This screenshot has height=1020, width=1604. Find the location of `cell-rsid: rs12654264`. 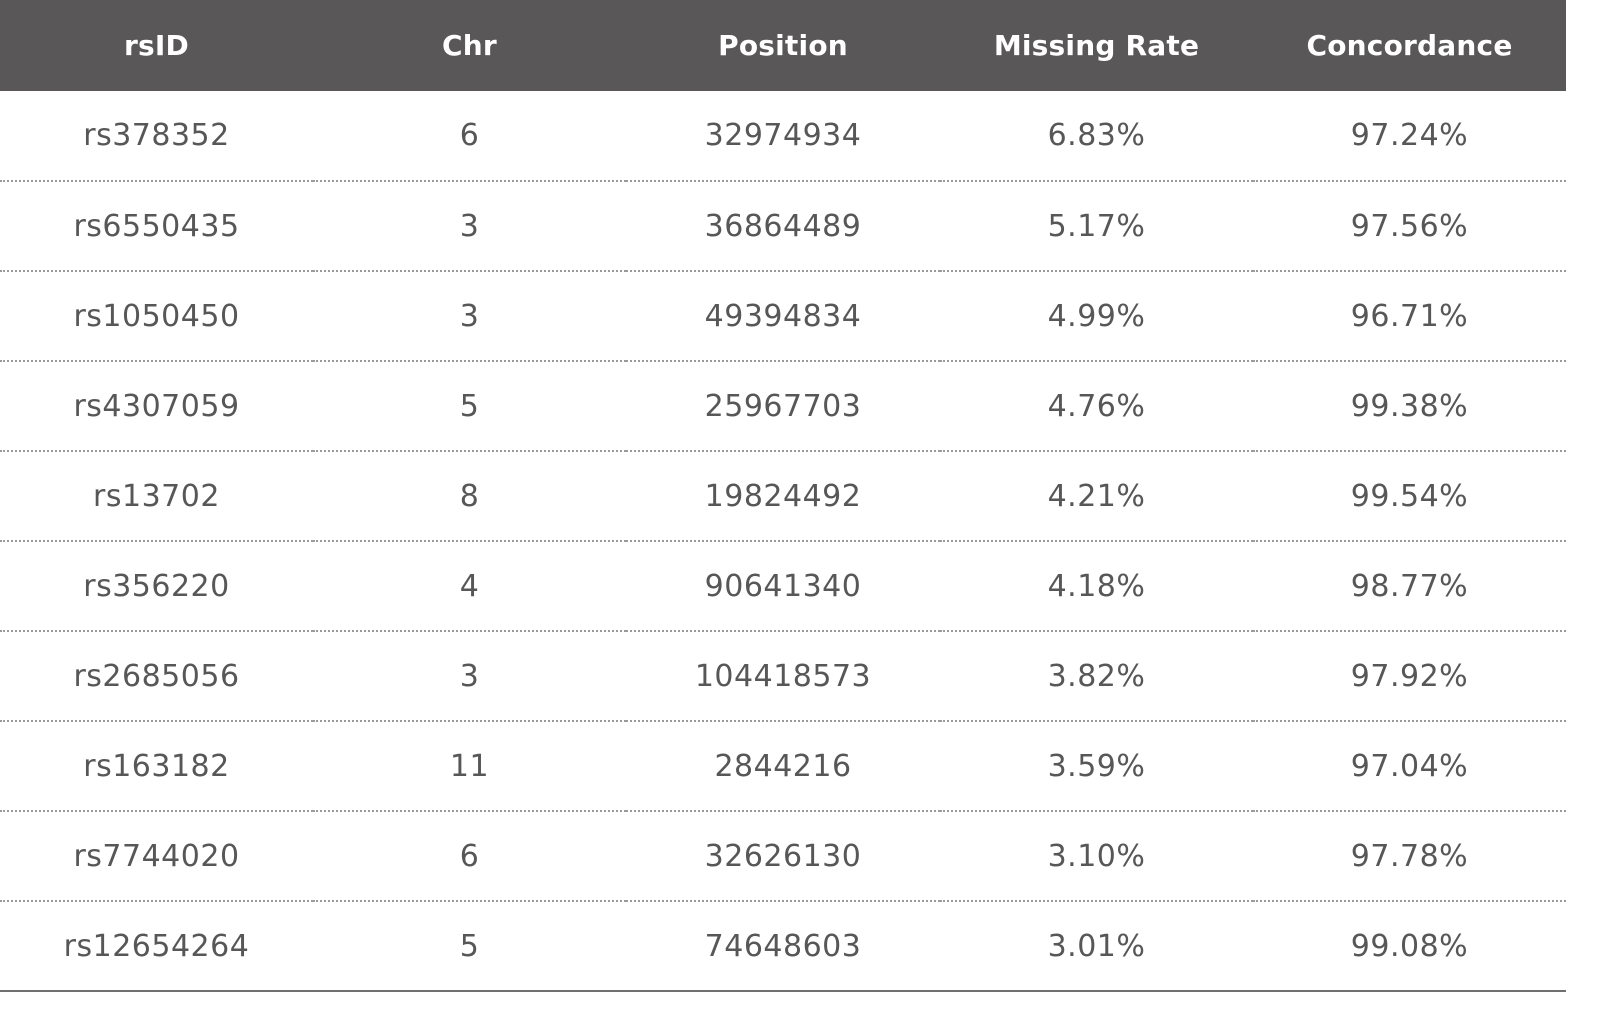

cell-rsid: rs12654264 is located at coordinates (156, 946).